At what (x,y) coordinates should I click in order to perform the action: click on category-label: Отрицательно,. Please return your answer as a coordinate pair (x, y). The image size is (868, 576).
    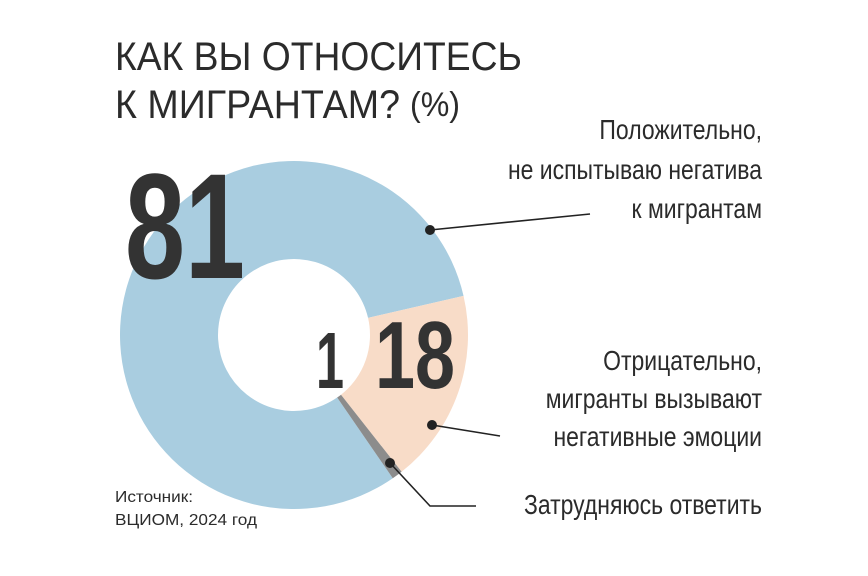
    Looking at the image, I should click on (682, 360).